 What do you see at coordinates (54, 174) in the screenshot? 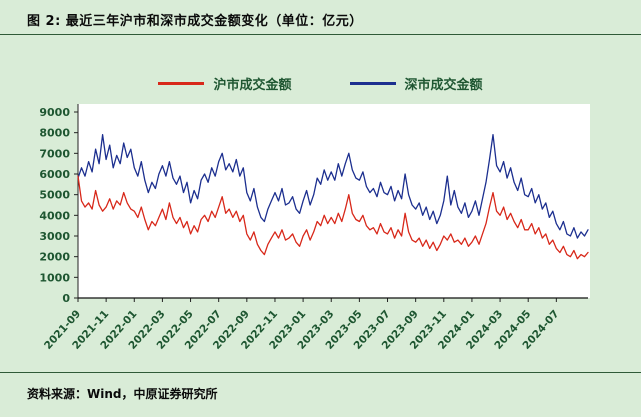
I see `y-tick-label: 6000` at bounding box center [54, 174].